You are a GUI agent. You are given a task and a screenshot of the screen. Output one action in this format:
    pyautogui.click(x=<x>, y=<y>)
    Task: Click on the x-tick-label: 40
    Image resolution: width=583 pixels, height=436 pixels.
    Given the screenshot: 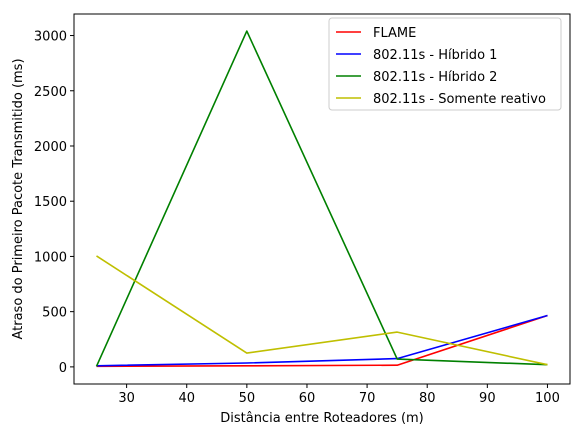 What is the action you would take?
    pyautogui.click(x=186, y=398)
    